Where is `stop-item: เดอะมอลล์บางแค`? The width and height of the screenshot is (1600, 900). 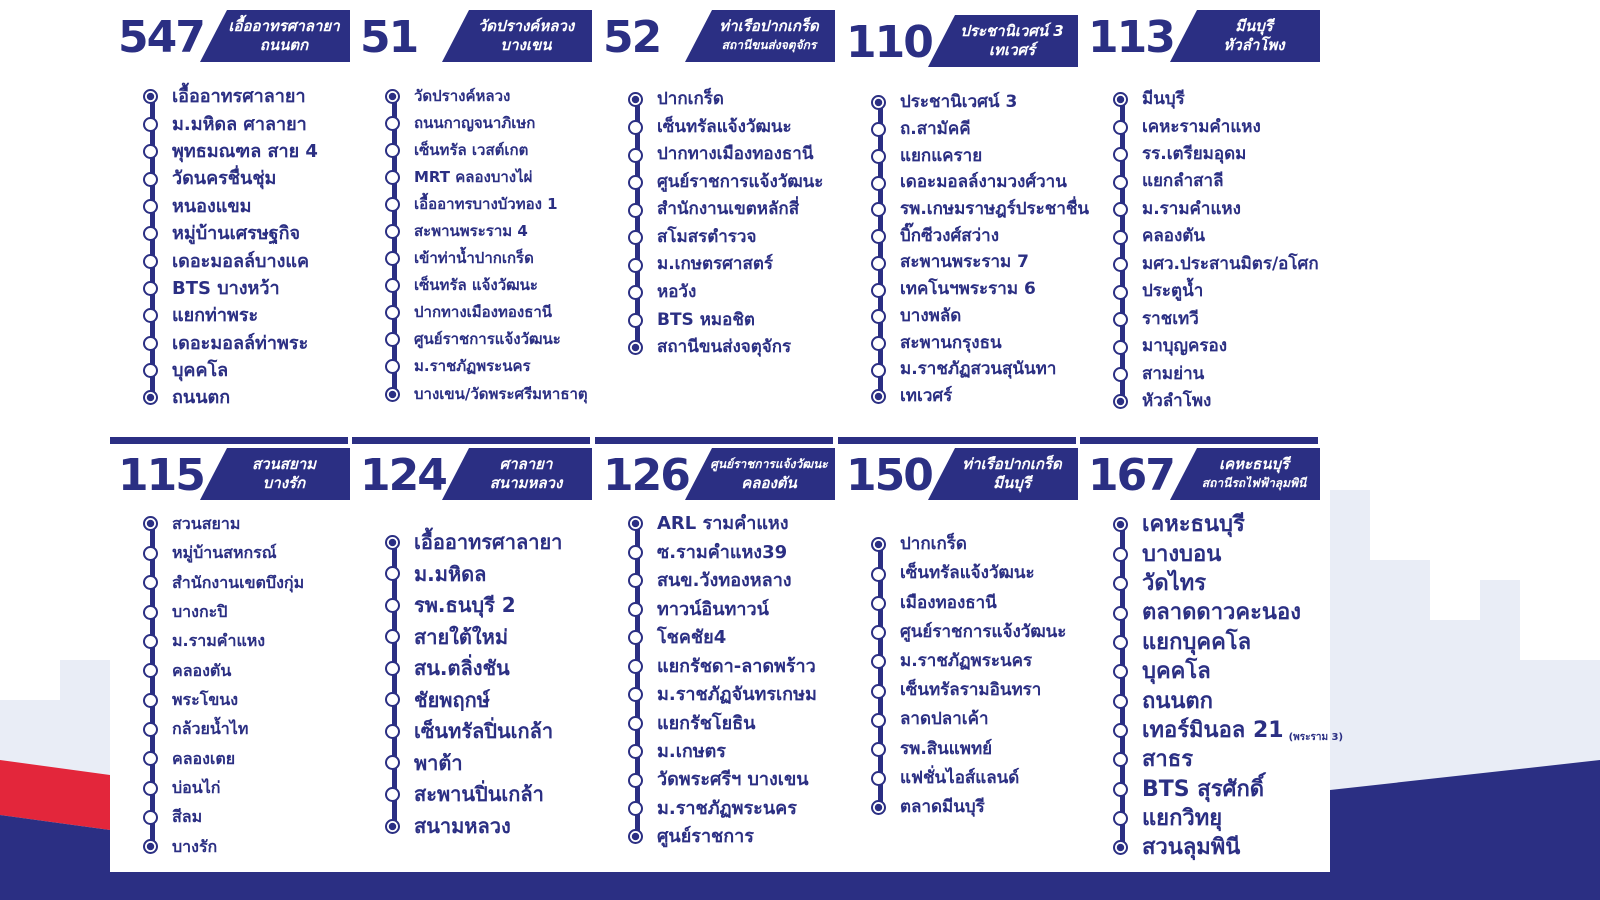 stop-item: เดอะมอลล์บางแค is located at coordinates (226, 261).